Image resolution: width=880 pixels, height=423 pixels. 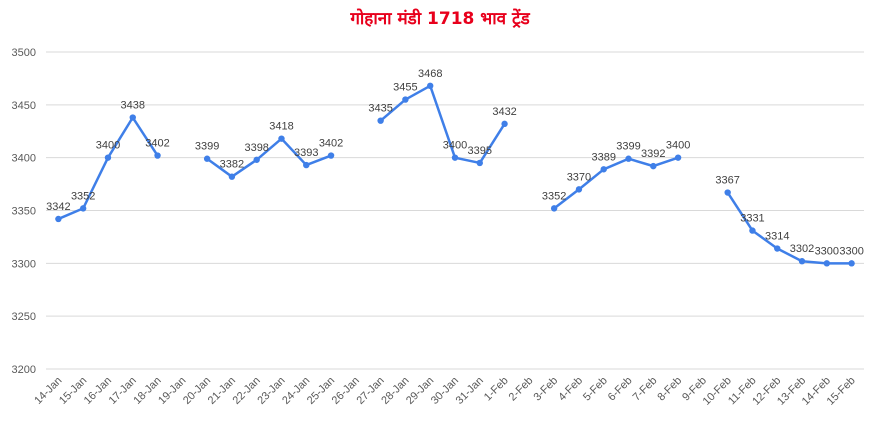 What do you see at coordinates (603, 157) in the screenshot?
I see `data-label: 3389` at bounding box center [603, 157].